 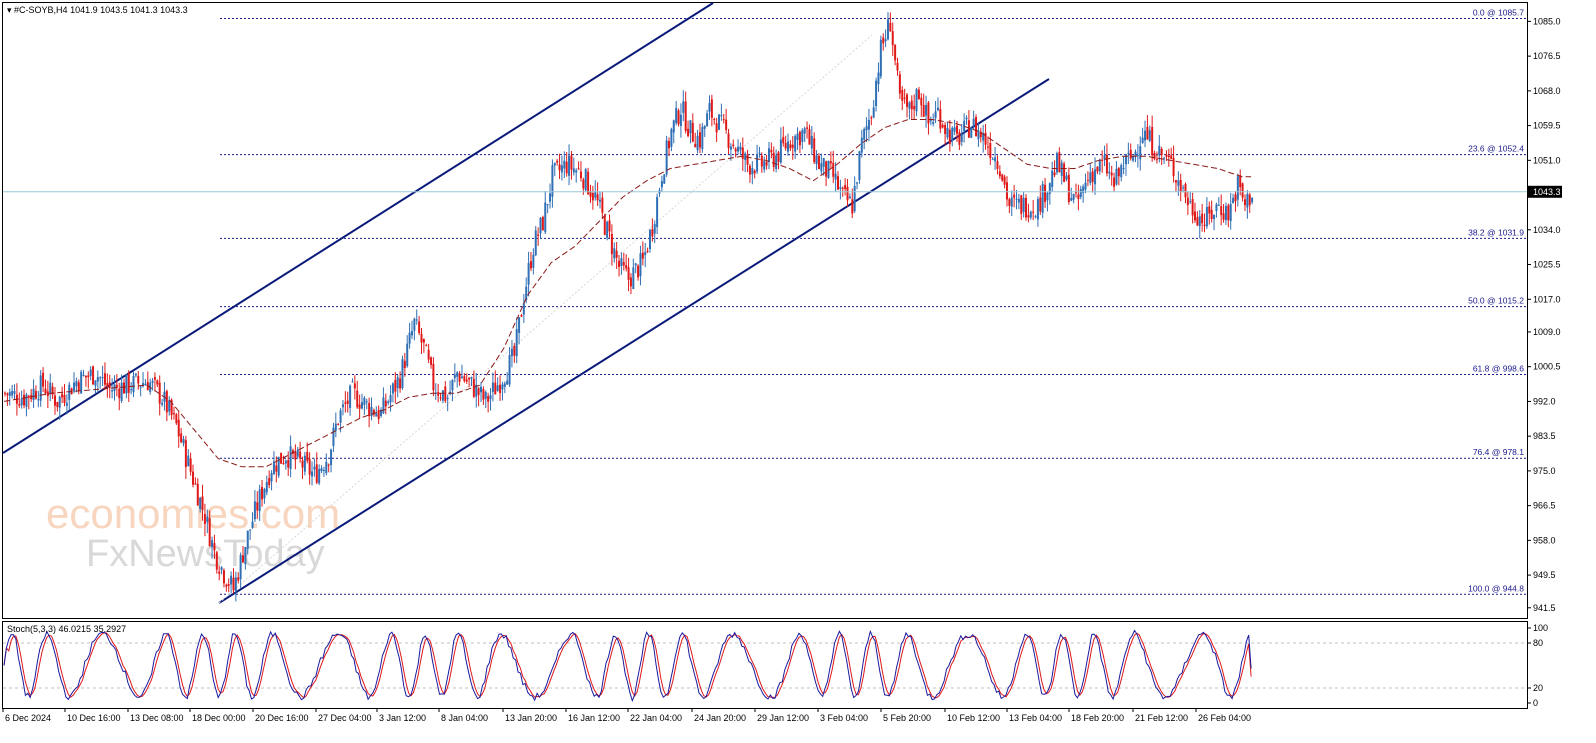 I want to click on stoch-tick-label: 0, so click(x=1535, y=703).